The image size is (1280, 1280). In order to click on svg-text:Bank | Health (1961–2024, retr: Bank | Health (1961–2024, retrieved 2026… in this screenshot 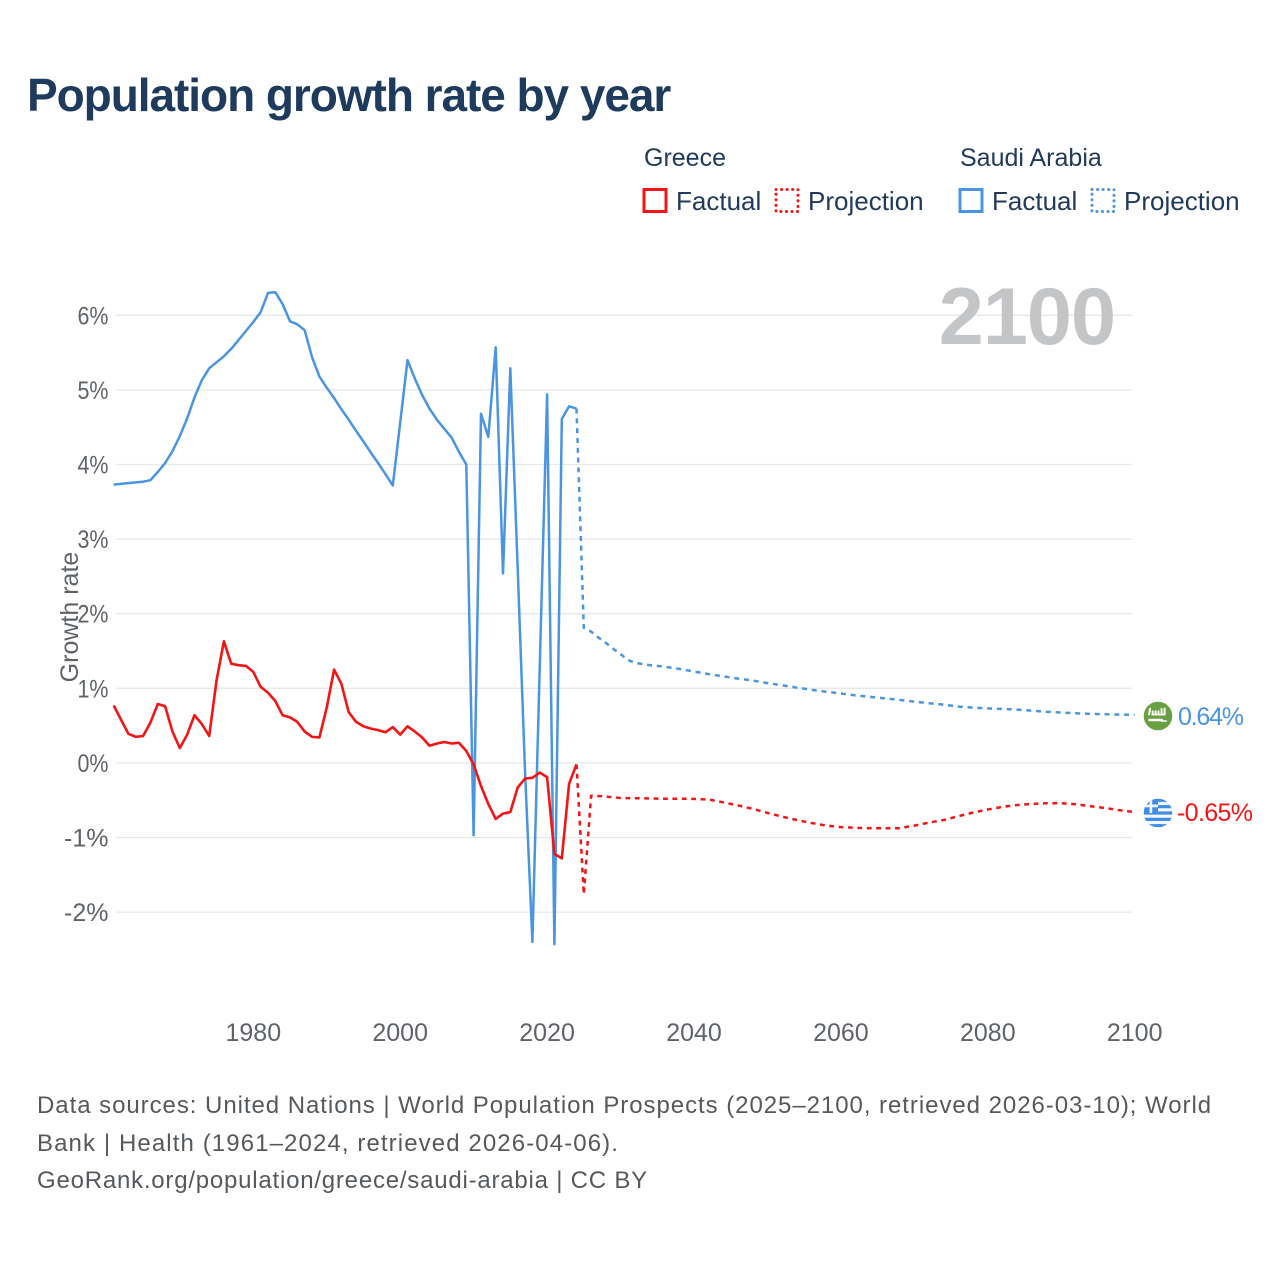, I will do `click(328, 1143)`.